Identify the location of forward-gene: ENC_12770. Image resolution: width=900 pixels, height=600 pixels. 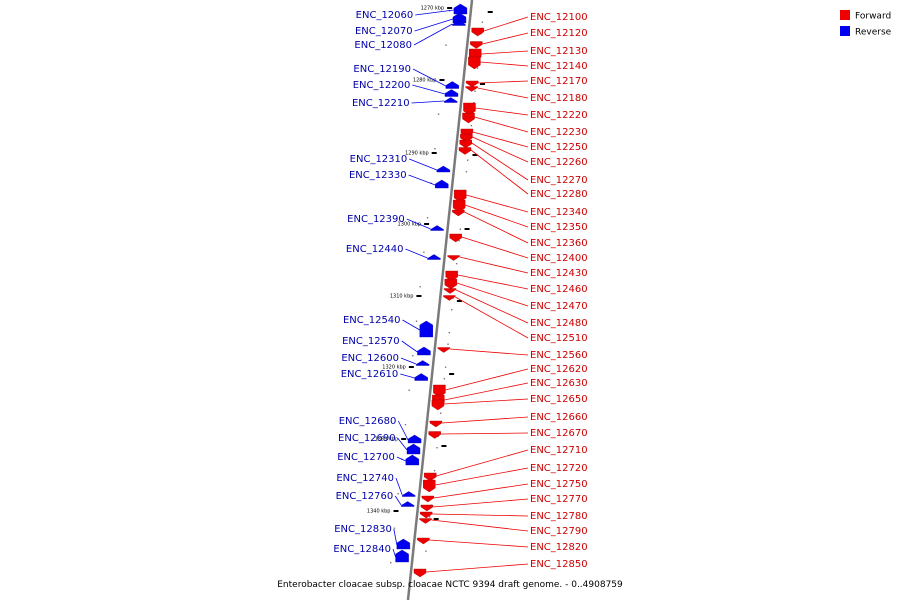
(504, 503).